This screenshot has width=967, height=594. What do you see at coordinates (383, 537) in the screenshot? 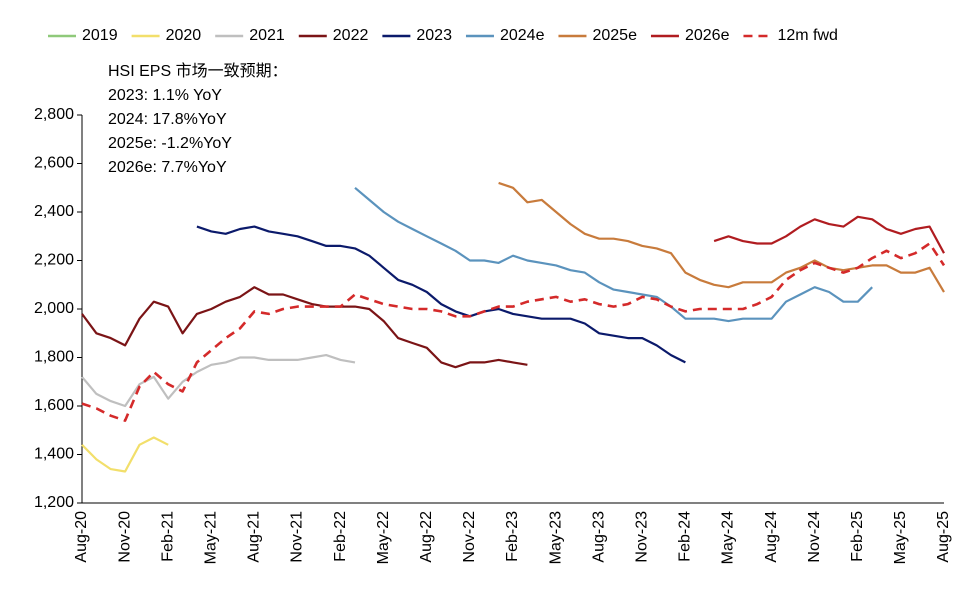
I see `x-tick-label: May-22` at bounding box center [383, 537].